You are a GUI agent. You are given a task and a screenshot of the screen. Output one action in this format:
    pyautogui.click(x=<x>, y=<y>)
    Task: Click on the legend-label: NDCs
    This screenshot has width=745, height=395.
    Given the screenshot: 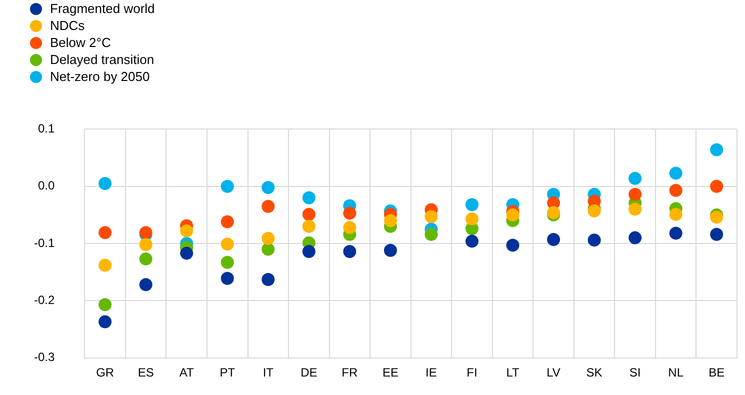 What is the action you would take?
    pyautogui.click(x=67, y=25)
    